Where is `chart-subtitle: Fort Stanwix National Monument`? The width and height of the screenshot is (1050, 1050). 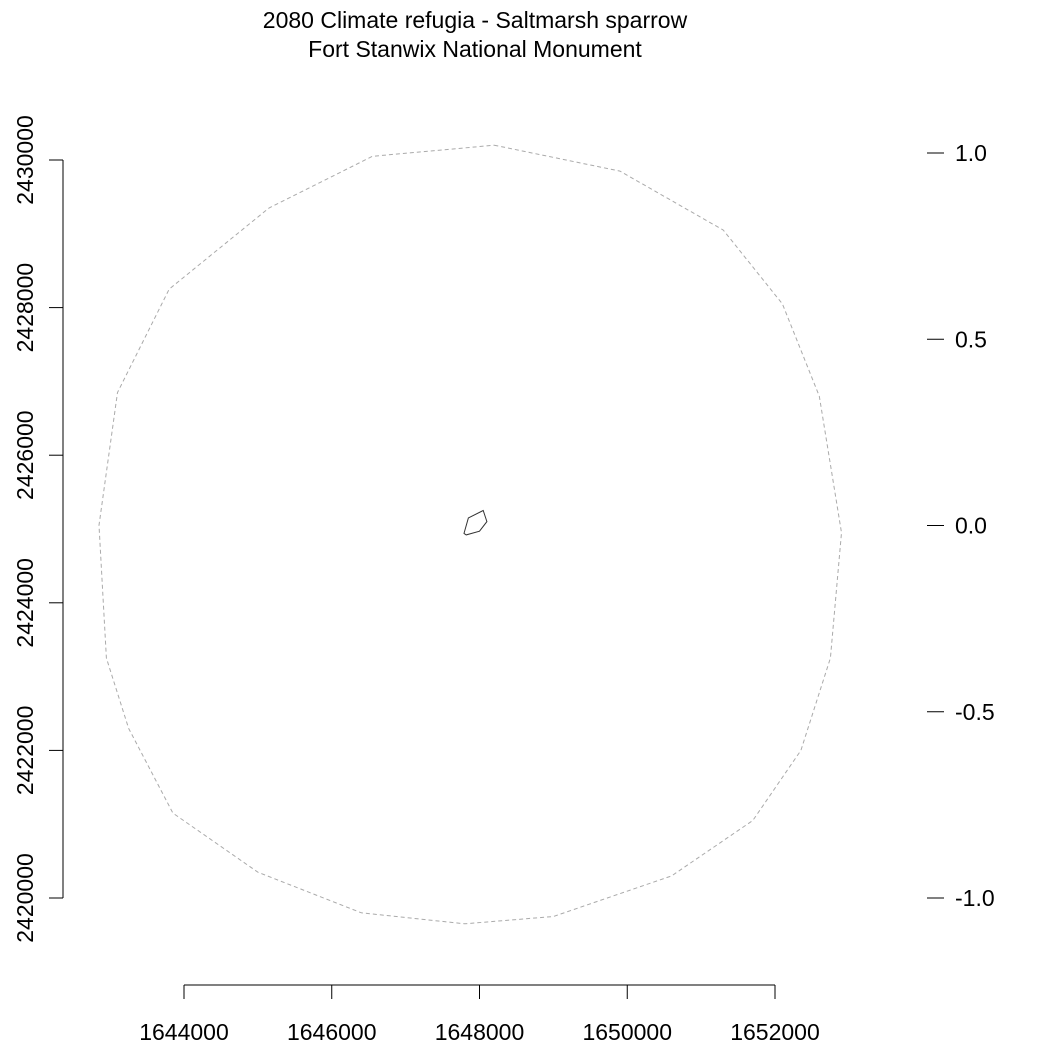
chart-subtitle: Fort Stanwix National Monument is located at coordinates (475, 49).